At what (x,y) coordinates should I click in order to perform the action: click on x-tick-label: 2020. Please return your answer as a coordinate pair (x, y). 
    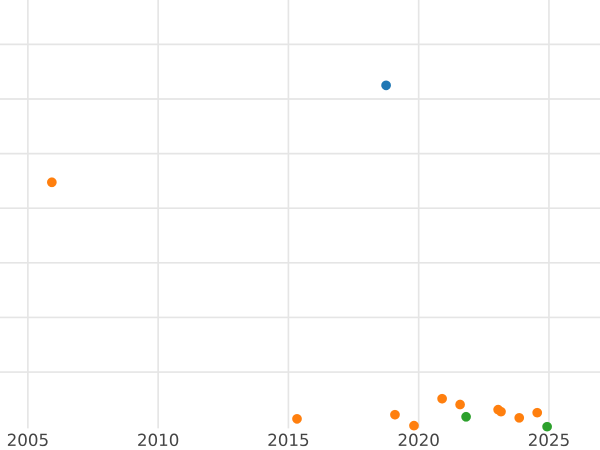
    Looking at the image, I should click on (418, 440).